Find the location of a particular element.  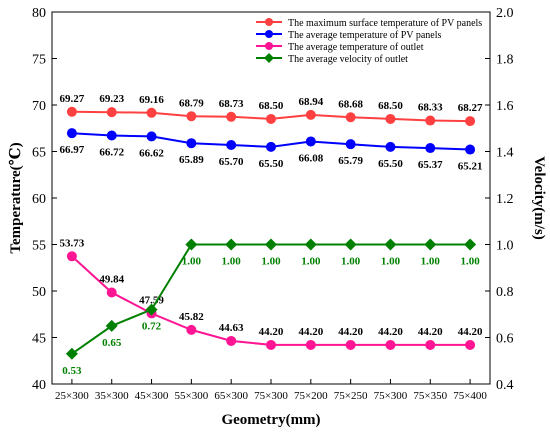

y-left-tick-label: 50 is located at coordinates (39, 292).